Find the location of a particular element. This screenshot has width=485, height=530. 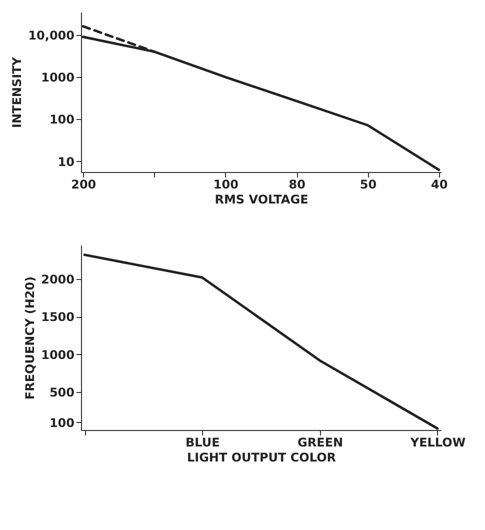

x-tick-label: GREEN is located at coordinates (321, 443).